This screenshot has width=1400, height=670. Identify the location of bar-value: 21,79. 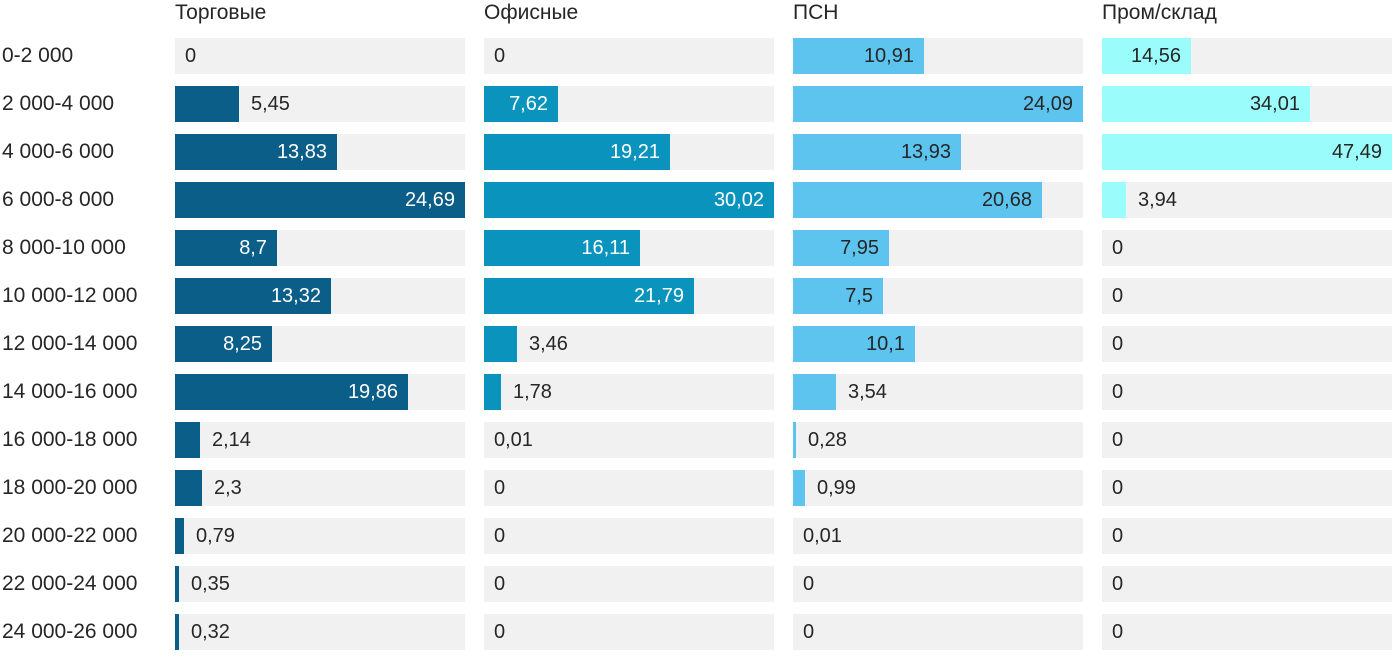
(658, 296).